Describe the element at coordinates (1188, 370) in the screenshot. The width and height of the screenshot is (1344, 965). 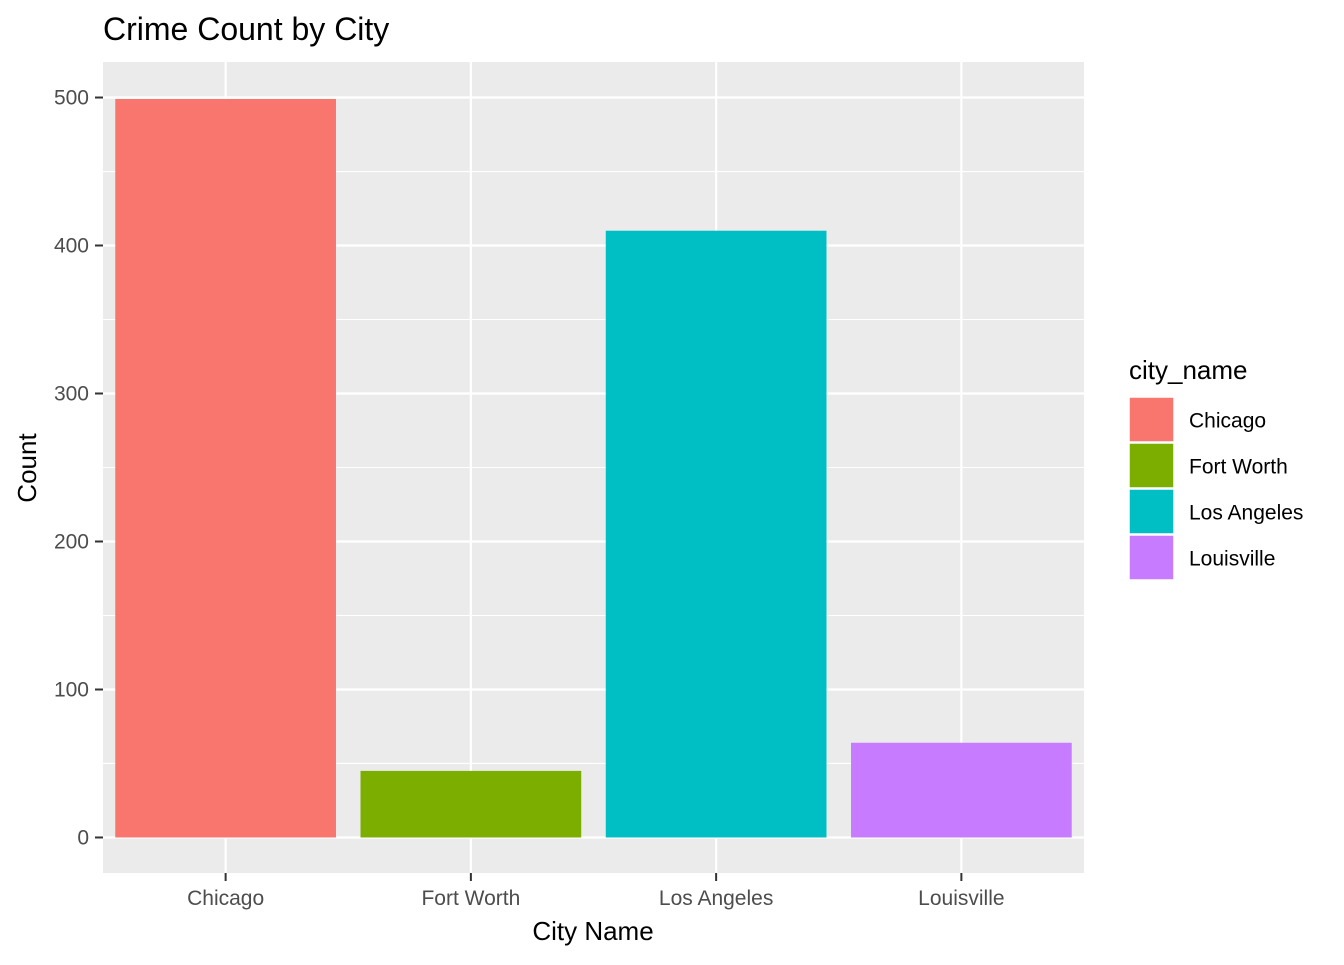
I see `legend-title: city_name` at that location.